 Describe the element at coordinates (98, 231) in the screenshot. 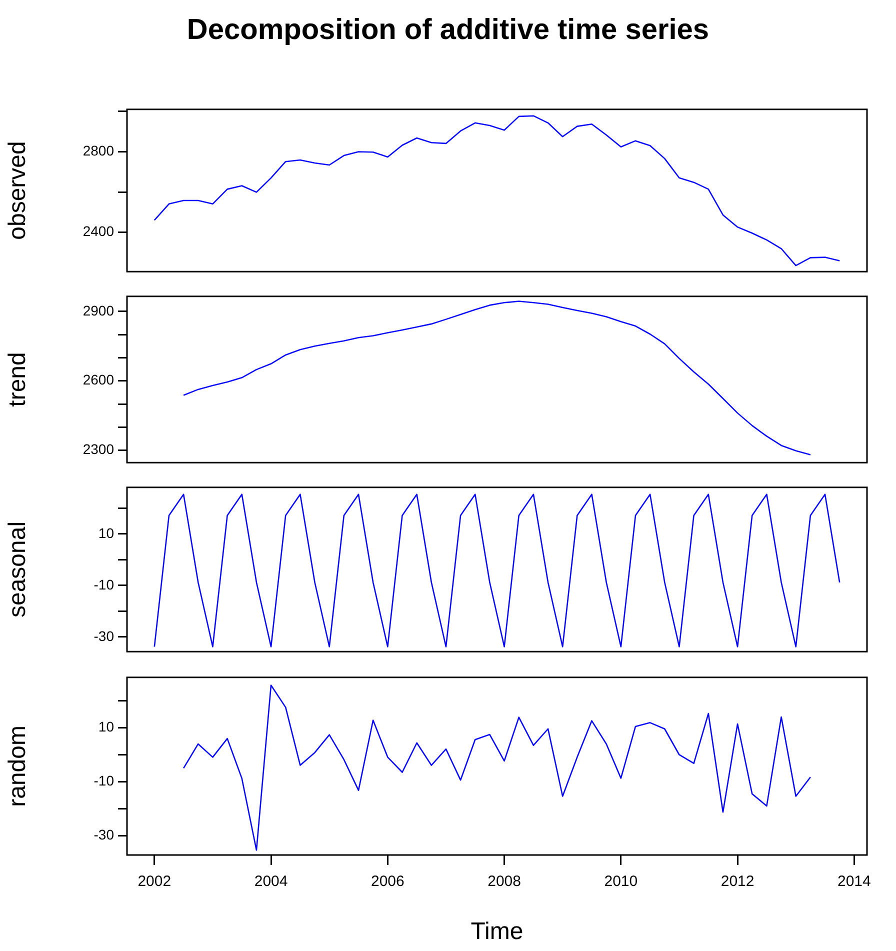

I see `y-tick-label: 2400` at that location.